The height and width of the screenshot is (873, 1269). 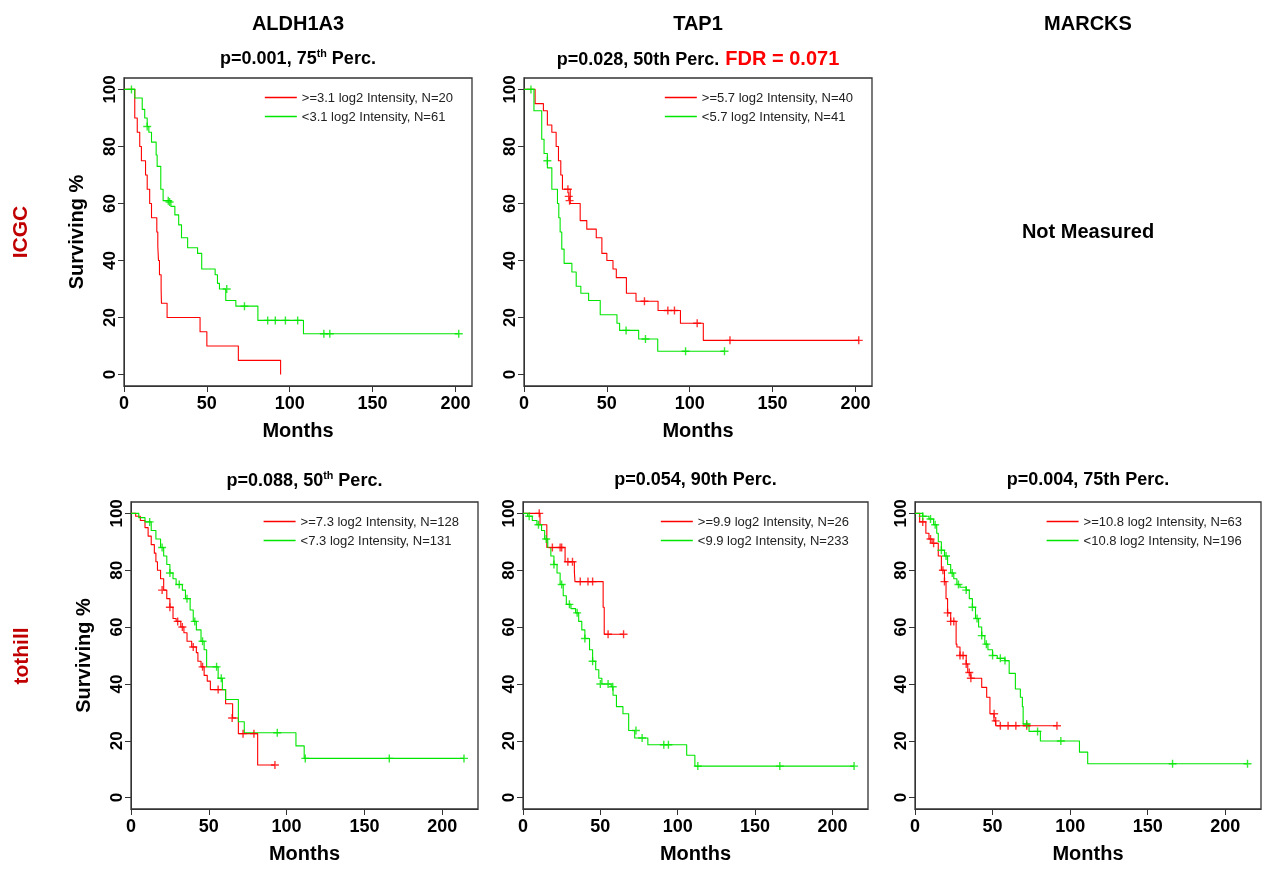 I want to click on legend-label: <10.8 log2 Intensity, N=196, so click(x=1162, y=540).